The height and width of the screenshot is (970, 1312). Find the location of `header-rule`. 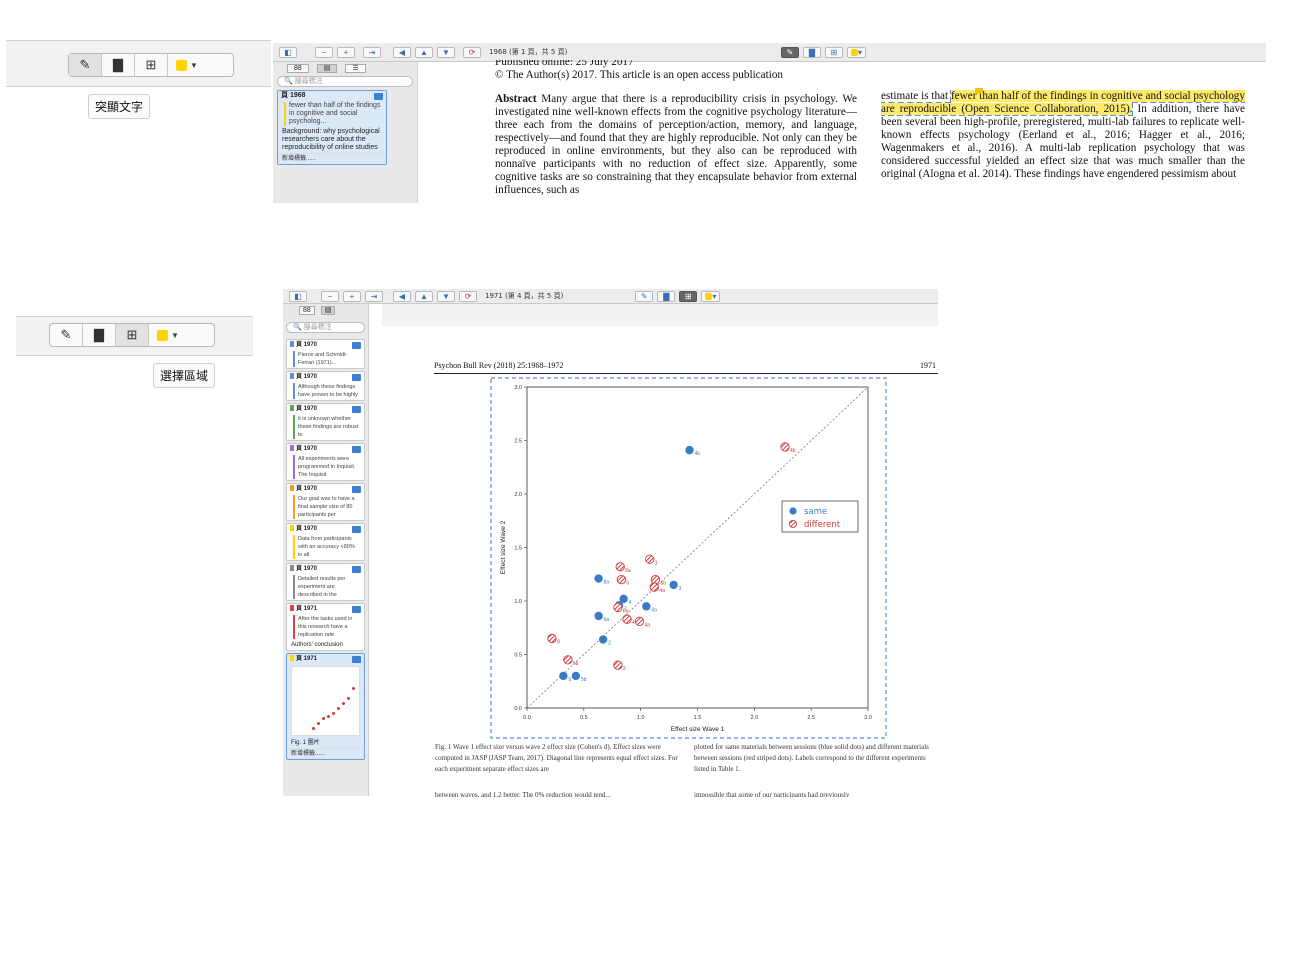

header-rule is located at coordinates (686, 373).